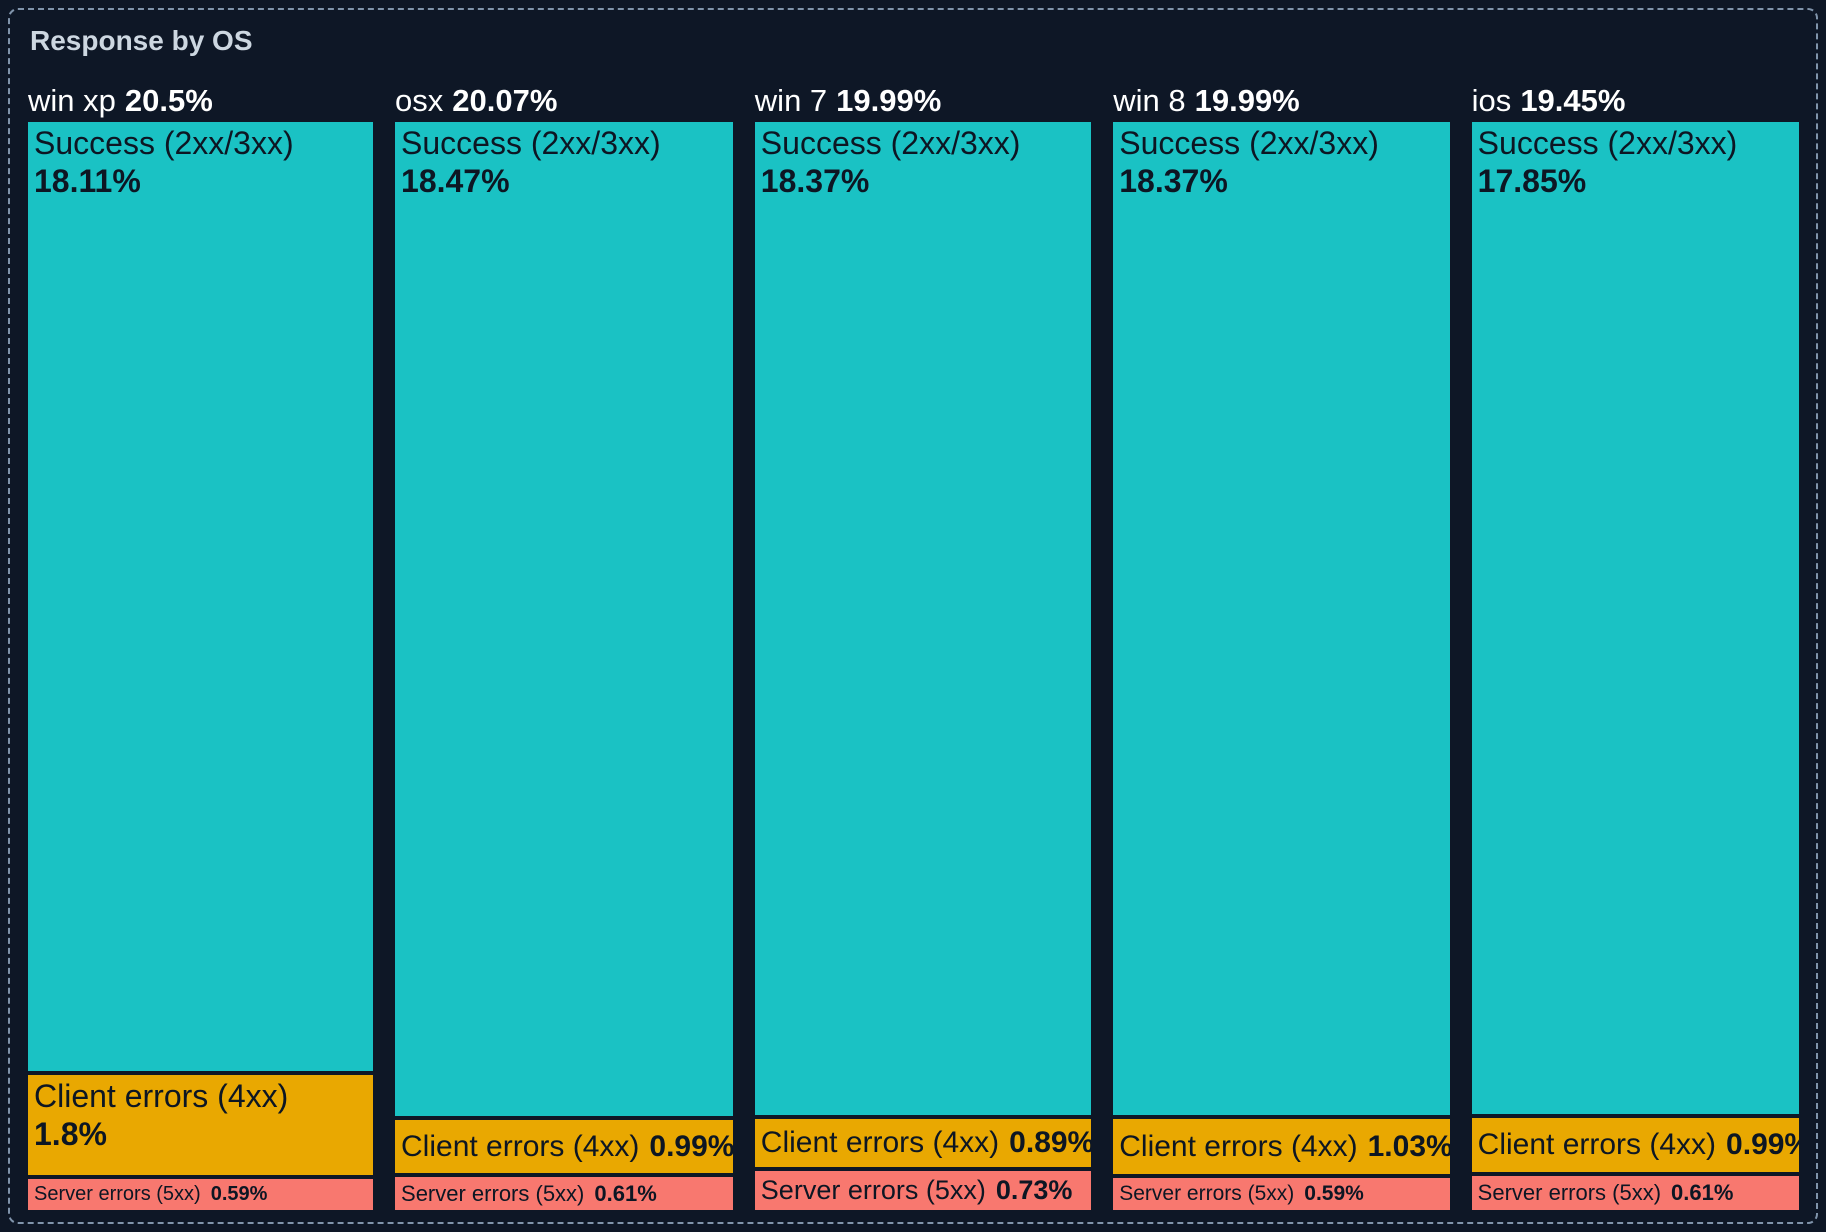 The width and height of the screenshot is (1826, 1232). Describe the element at coordinates (1635, 96) in the screenshot. I see `column-header: ios 19.45%` at that location.